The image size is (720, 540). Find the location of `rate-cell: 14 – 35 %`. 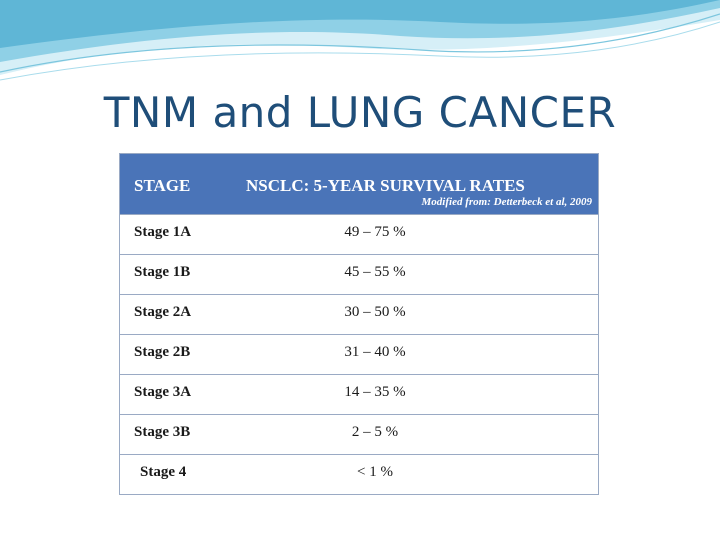

rate-cell: 14 – 35 % is located at coordinates (375, 392).